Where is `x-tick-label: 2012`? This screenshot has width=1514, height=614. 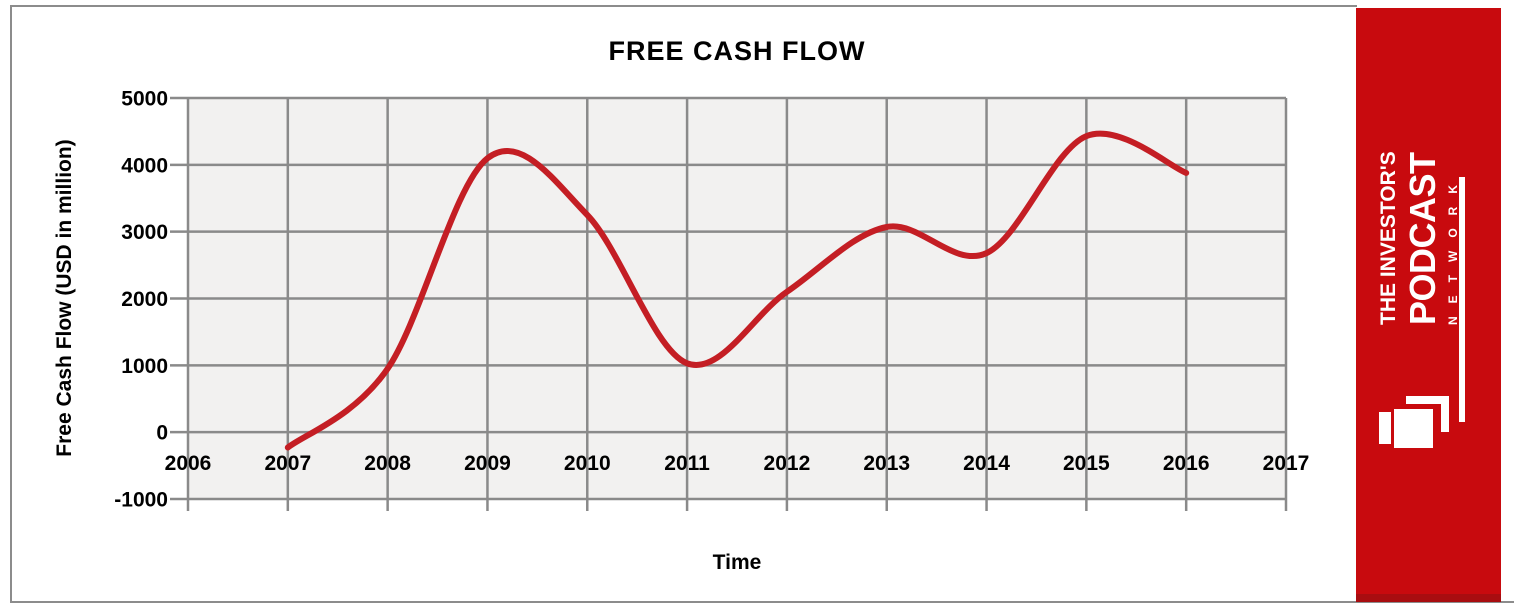
x-tick-label: 2012 is located at coordinates (787, 463).